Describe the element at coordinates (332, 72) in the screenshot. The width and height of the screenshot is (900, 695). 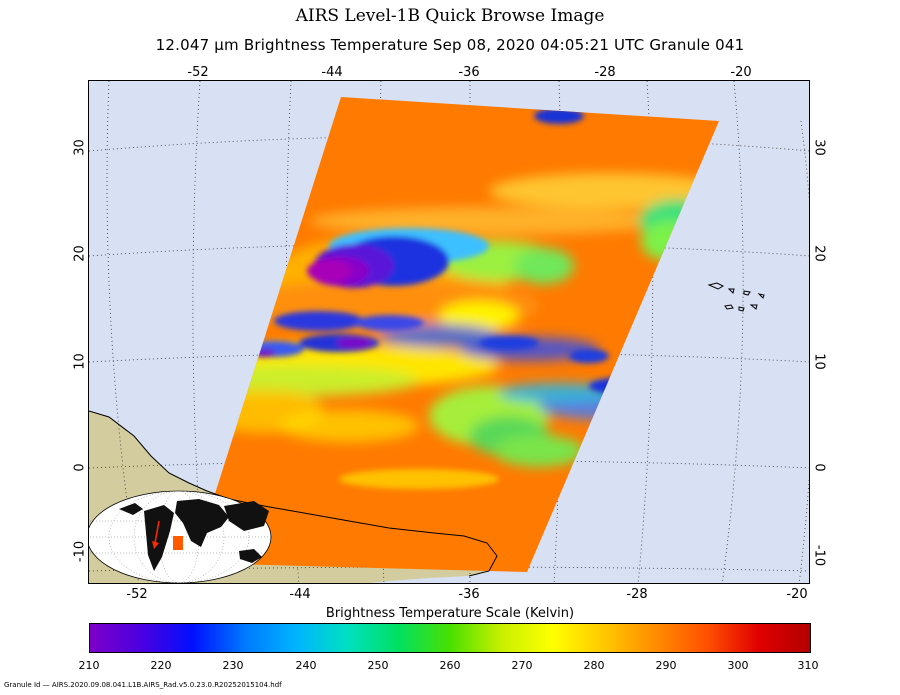
I see `lon-tick-top: -44` at that location.